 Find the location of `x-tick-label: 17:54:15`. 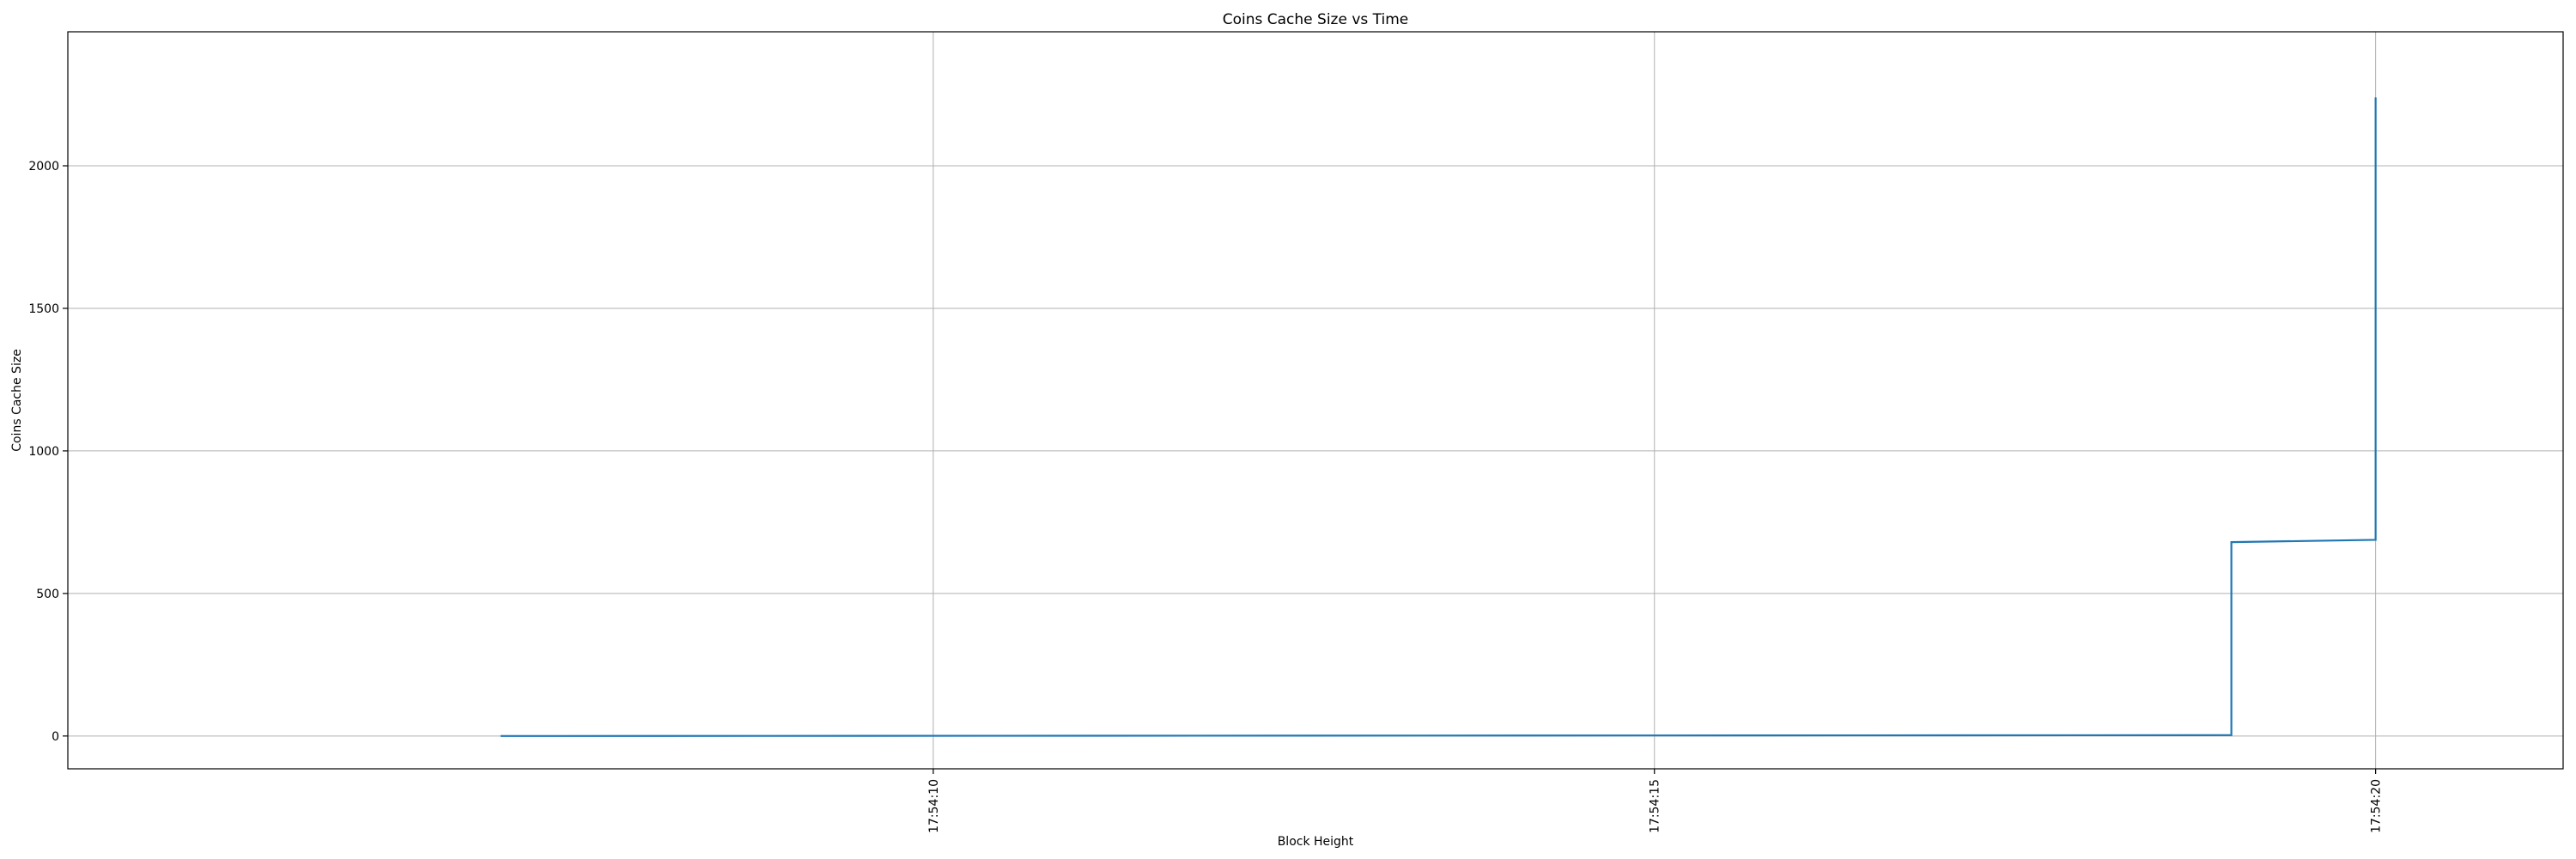

x-tick-label: 17:54:15 is located at coordinates (1656, 806).